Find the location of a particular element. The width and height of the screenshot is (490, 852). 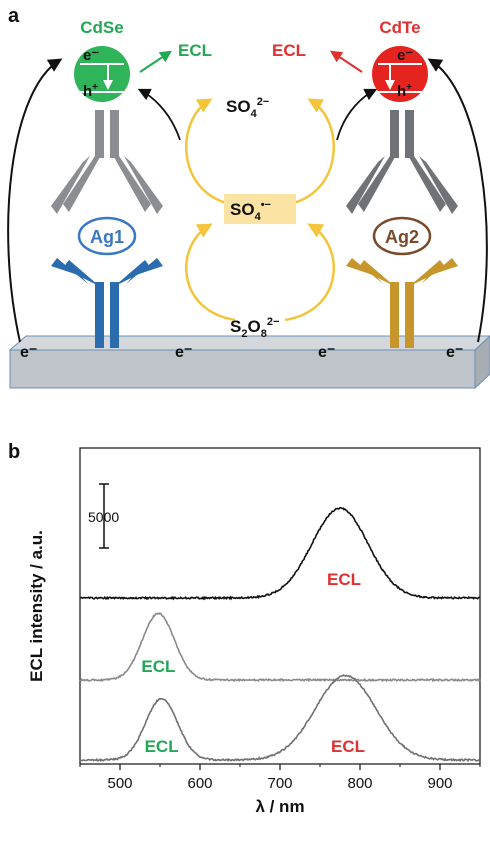

capture-antibody-right-arm-right-inner is located at coordinates (425, 275).